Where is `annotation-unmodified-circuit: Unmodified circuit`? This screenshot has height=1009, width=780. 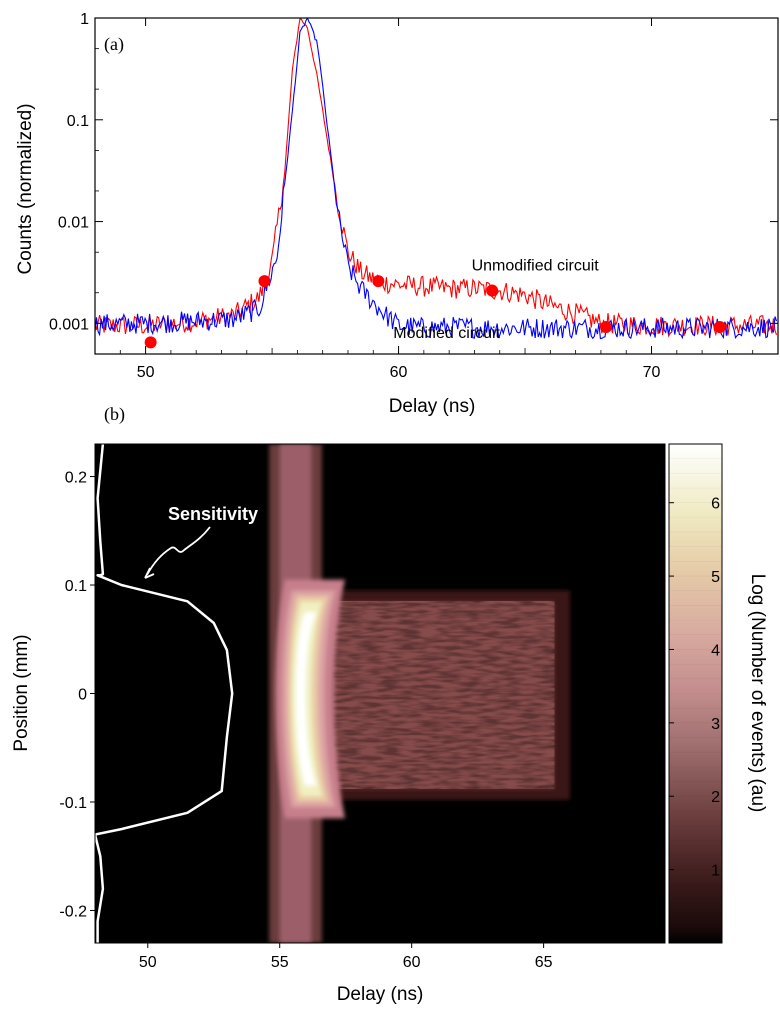
annotation-unmodified-circuit: Unmodified circuit is located at coordinates (536, 266).